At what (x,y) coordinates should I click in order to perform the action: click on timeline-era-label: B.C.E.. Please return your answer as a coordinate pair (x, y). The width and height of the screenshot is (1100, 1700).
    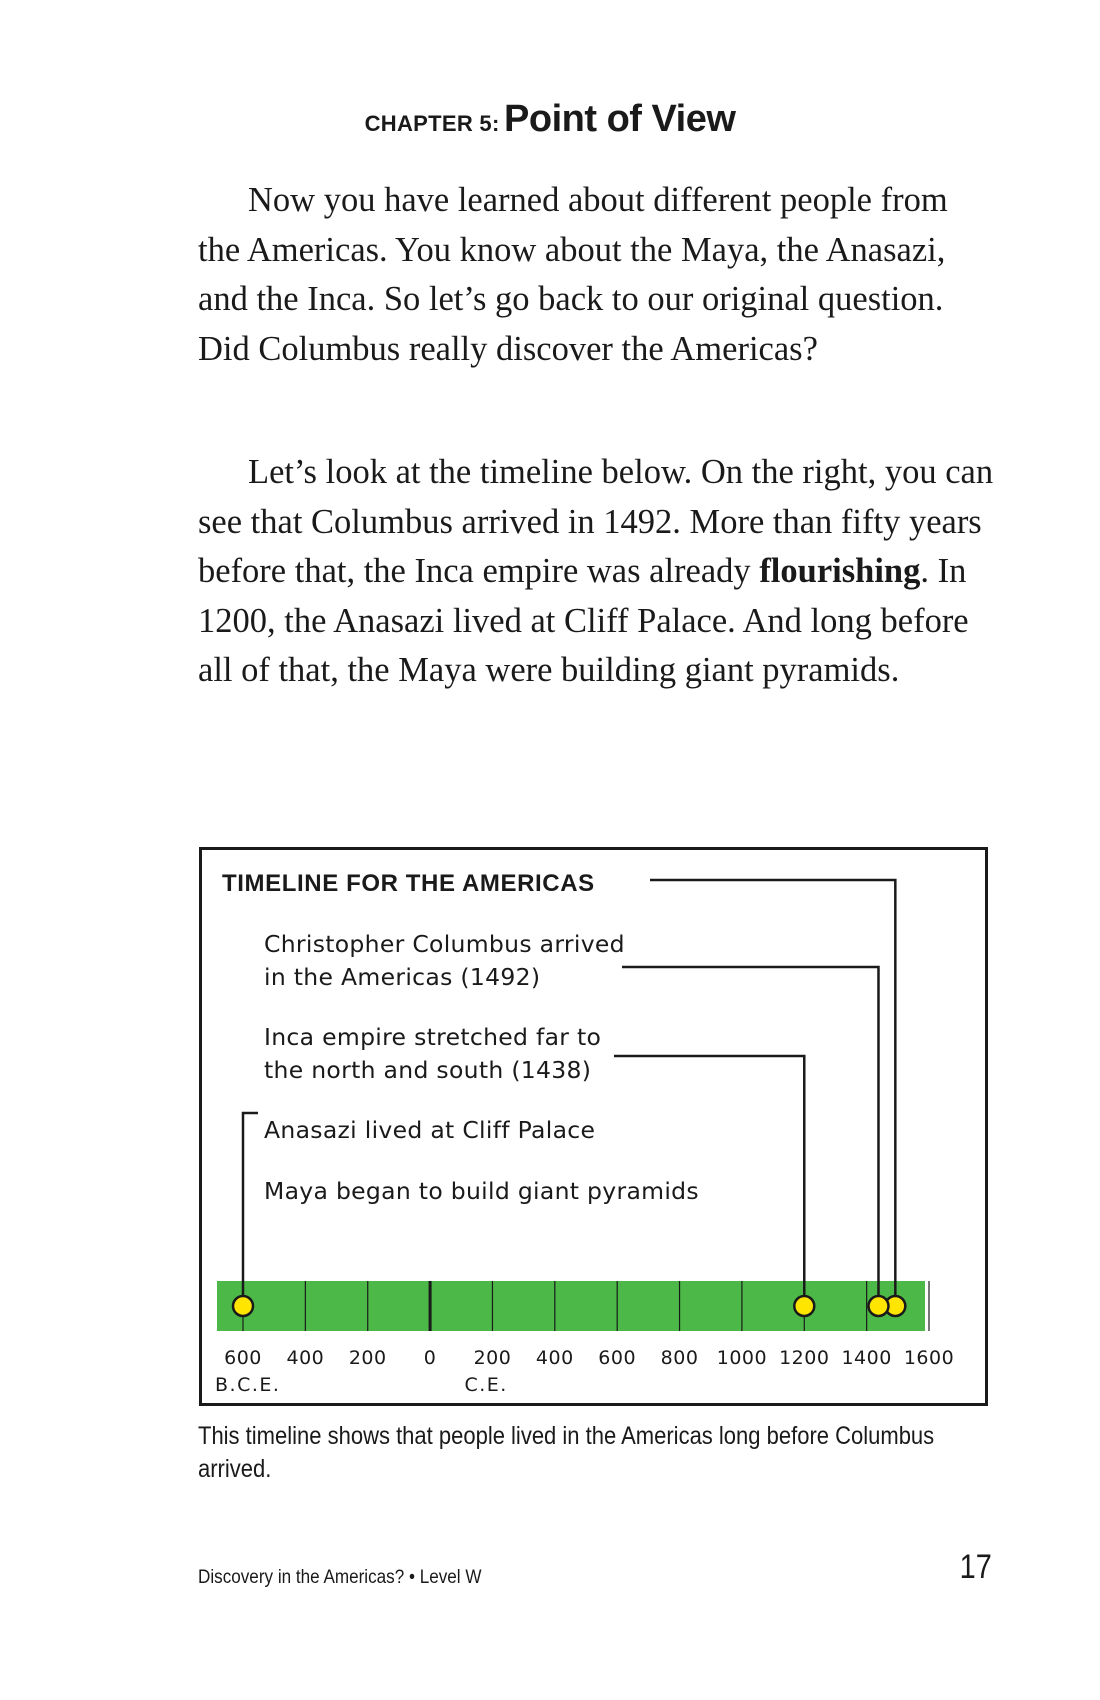
    Looking at the image, I should click on (248, 1385).